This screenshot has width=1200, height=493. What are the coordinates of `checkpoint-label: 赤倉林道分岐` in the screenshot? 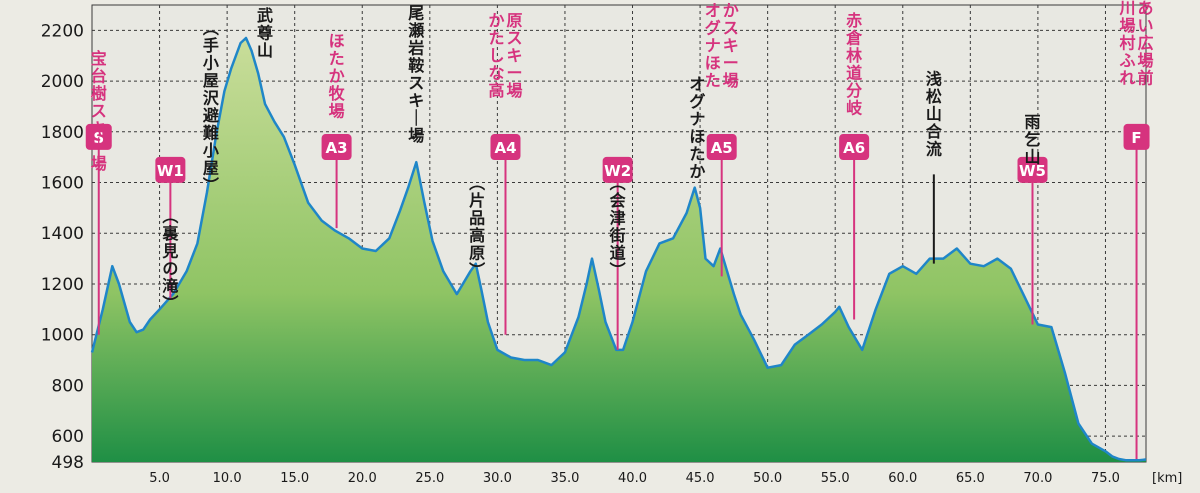 It's located at (854, 64).